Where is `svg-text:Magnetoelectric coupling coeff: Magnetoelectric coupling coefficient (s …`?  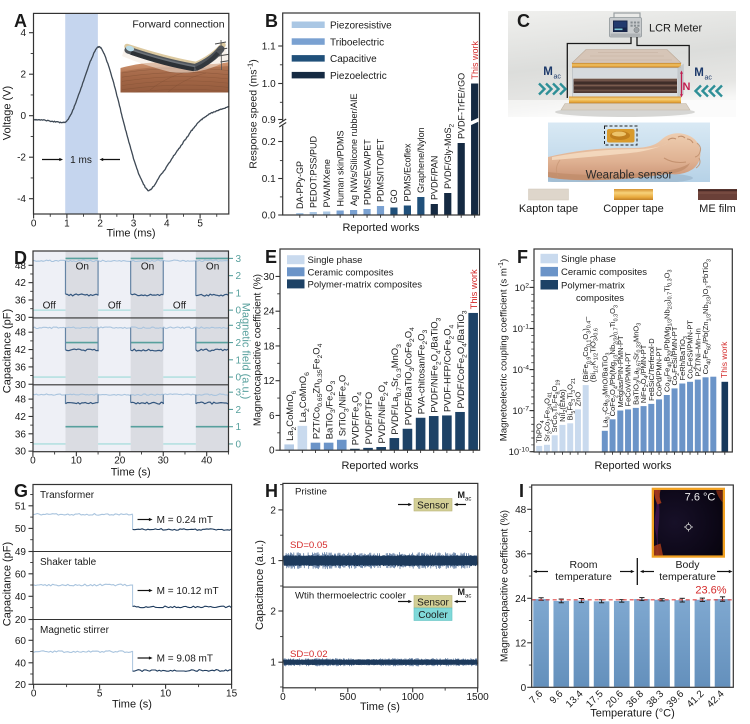 svg-text:Magnetoelectric coupling coeff: Magnetoelectric coupling coefficient (s … is located at coordinates (504, 350).